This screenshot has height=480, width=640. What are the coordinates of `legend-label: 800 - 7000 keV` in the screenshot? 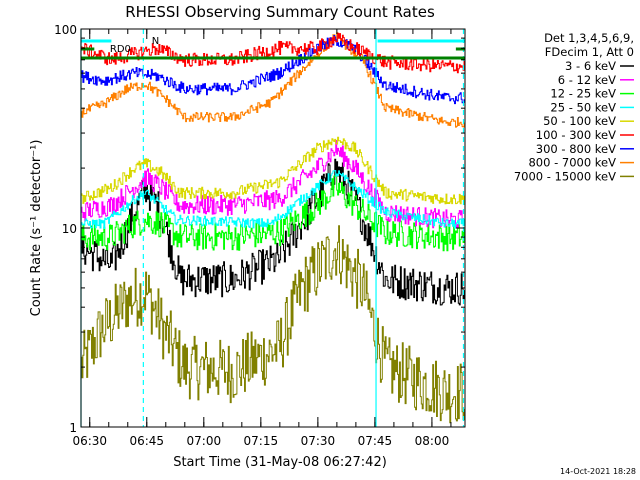 It's located at (572, 163).